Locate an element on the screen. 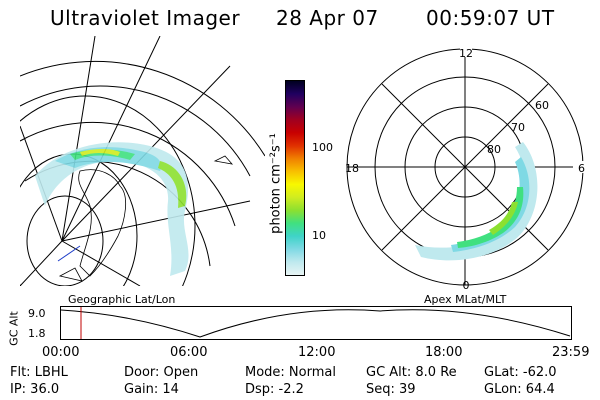  date-label: 28 Apr 07 is located at coordinates (327, 18).